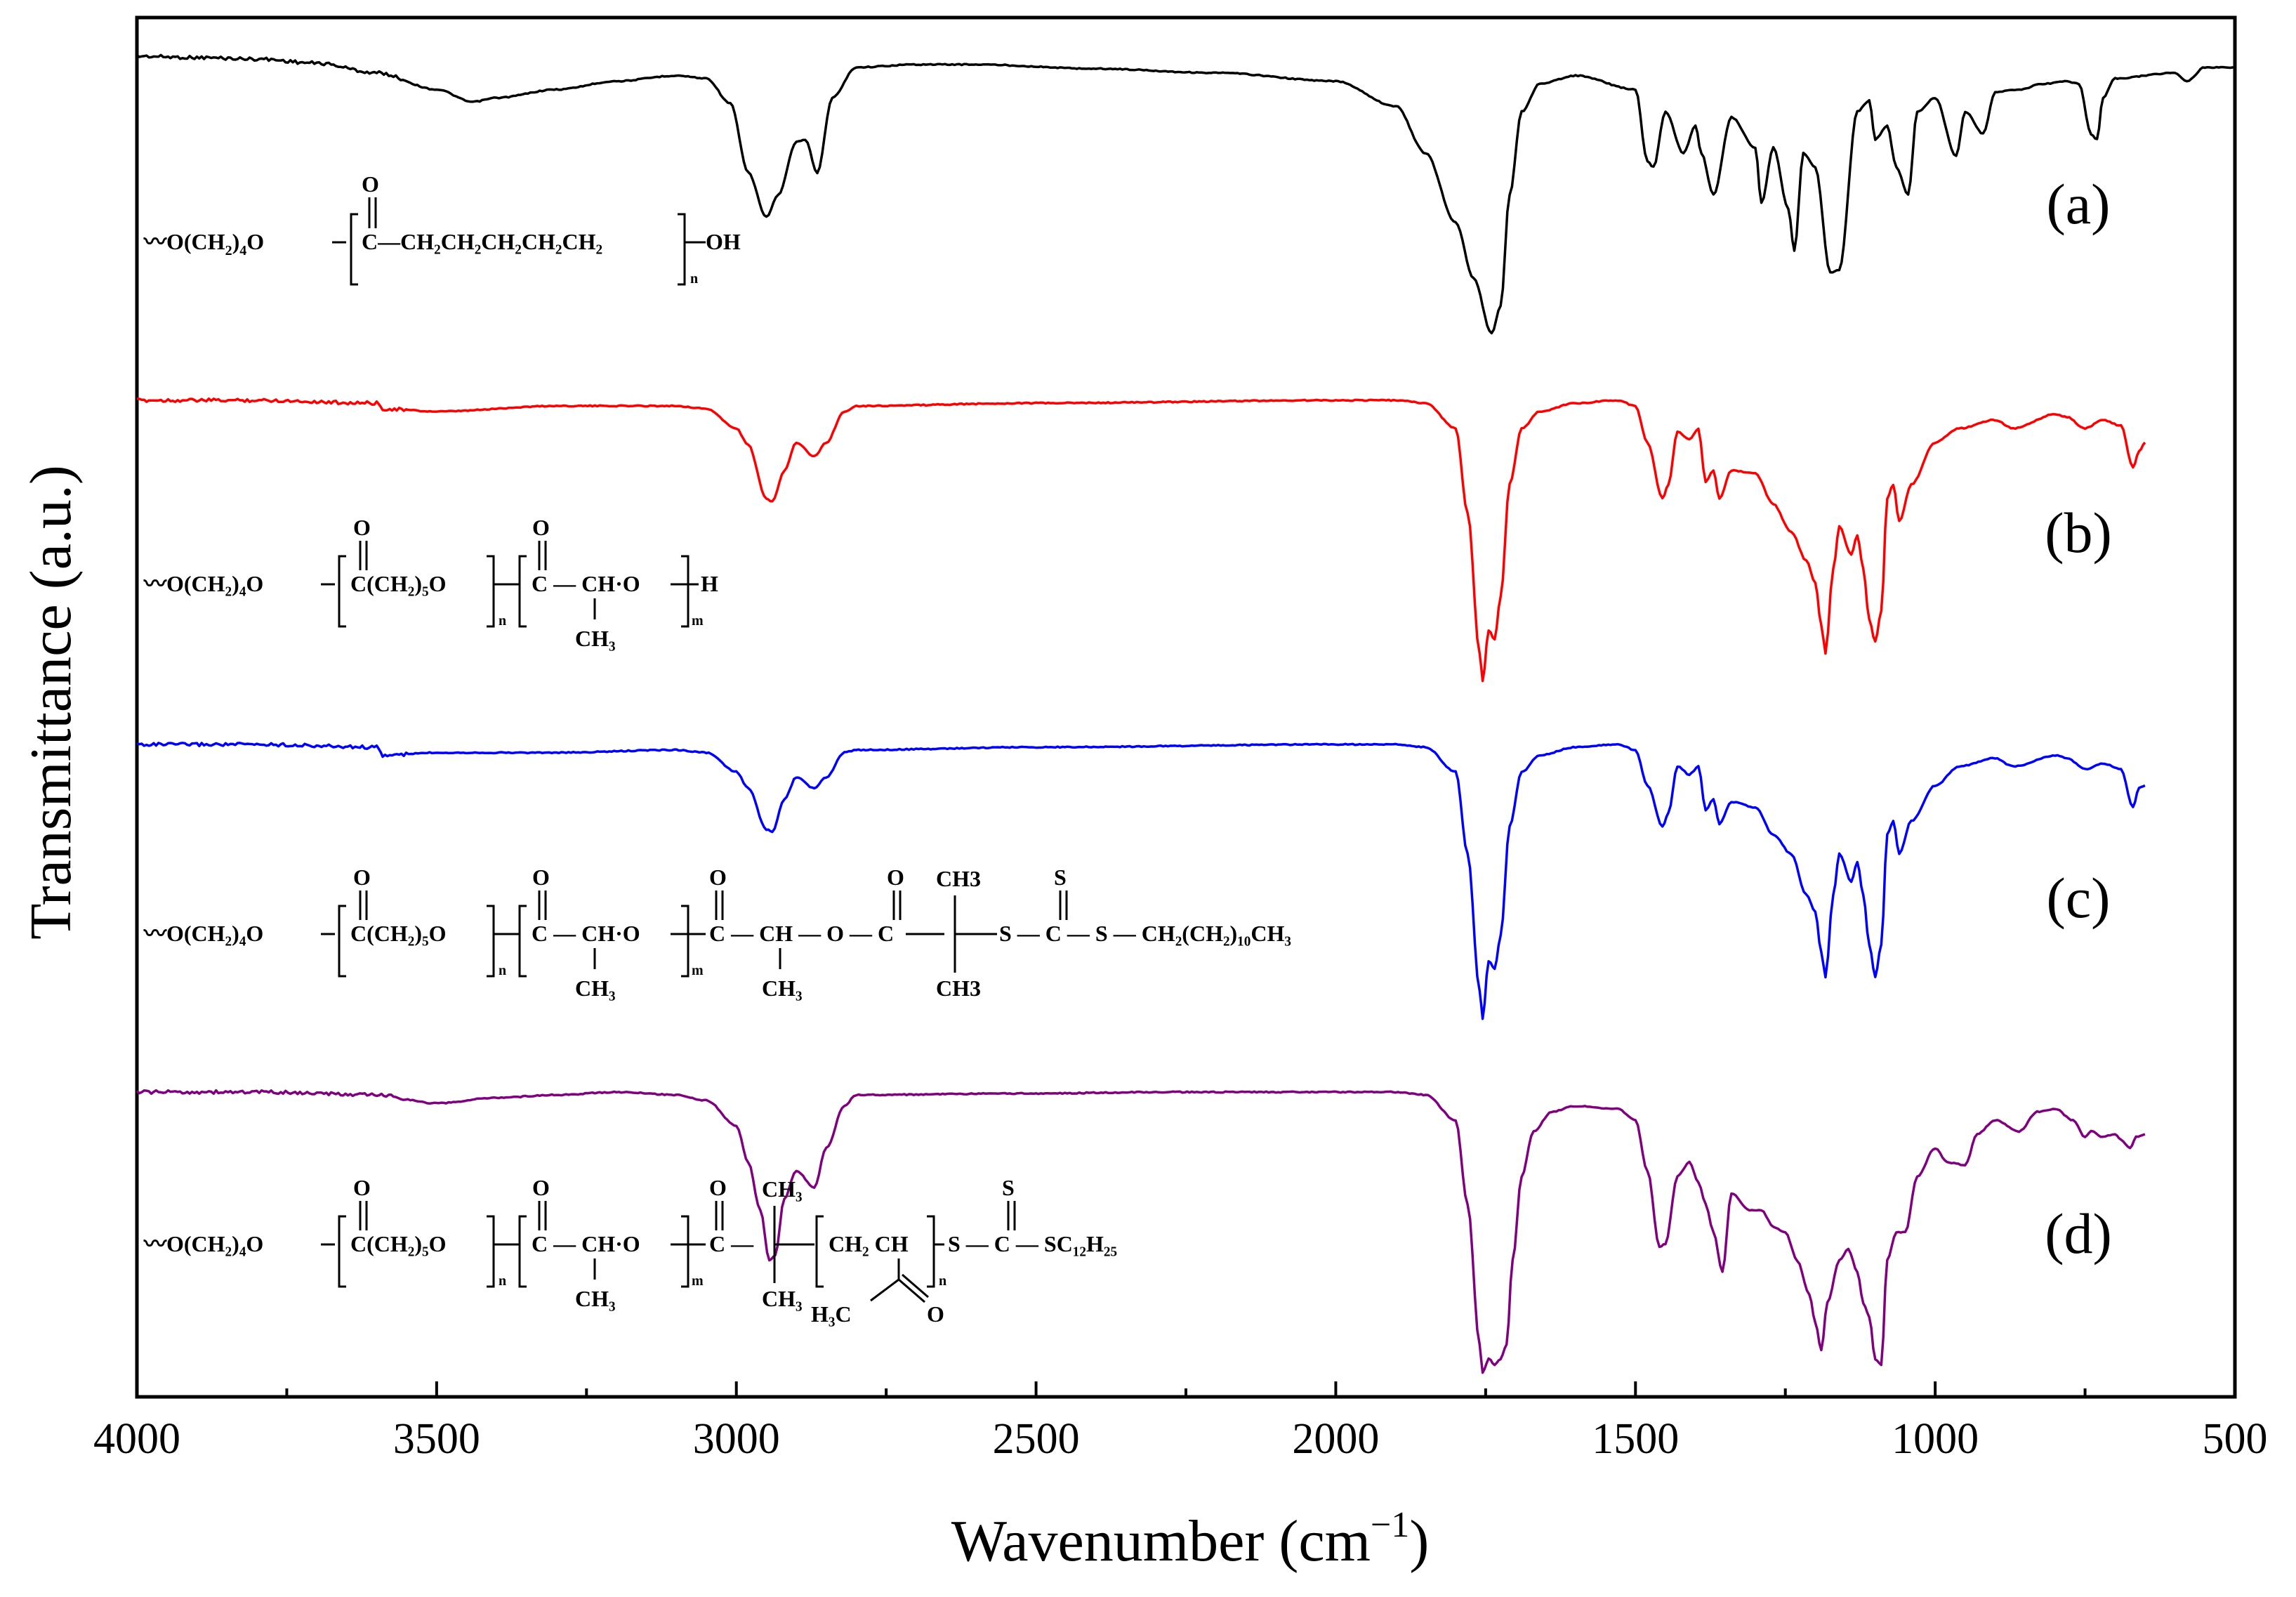  Describe the element at coordinates (51, 702) in the screenshot. I see `y-axis-title: Transmittance (a.u.)` at that location.